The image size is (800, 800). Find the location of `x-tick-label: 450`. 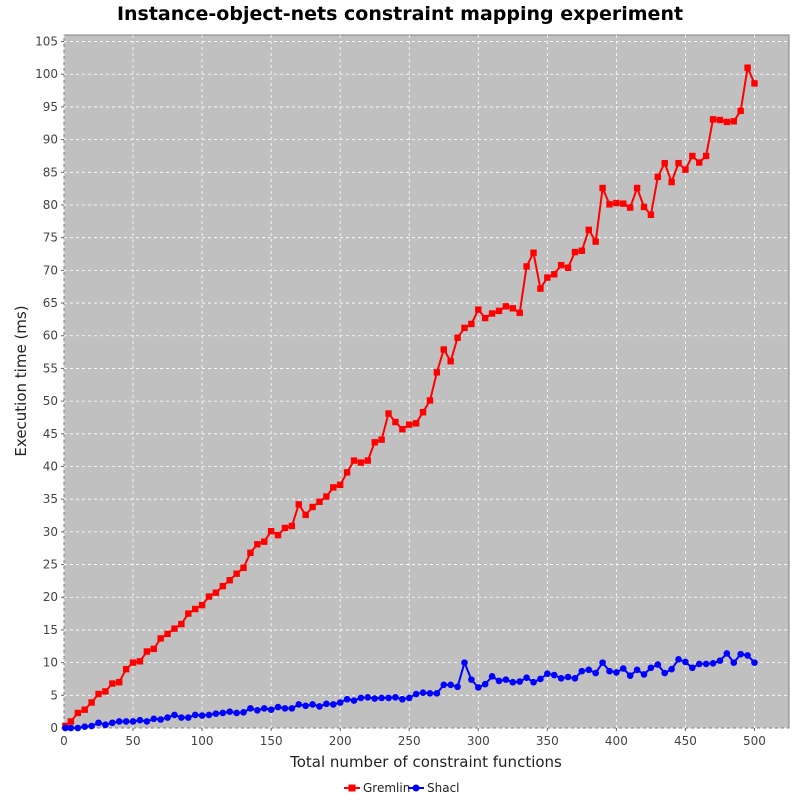

x-tick-label: 450 is located at coordinates (685, 741).